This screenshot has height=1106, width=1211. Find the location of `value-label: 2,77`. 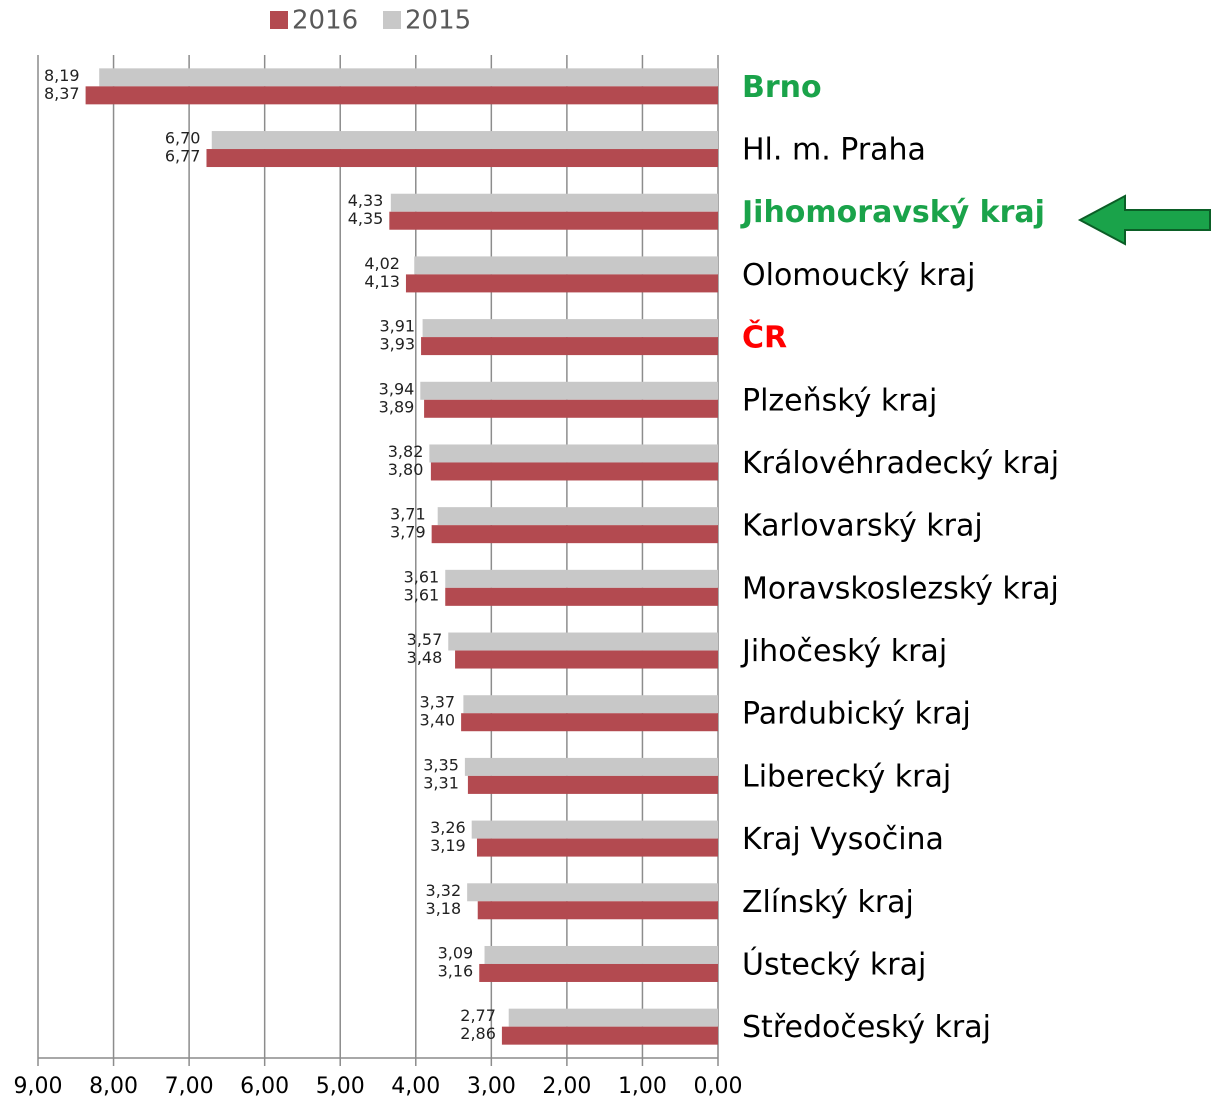

value-label: 2,77 is located at coordinates (478, 1015).